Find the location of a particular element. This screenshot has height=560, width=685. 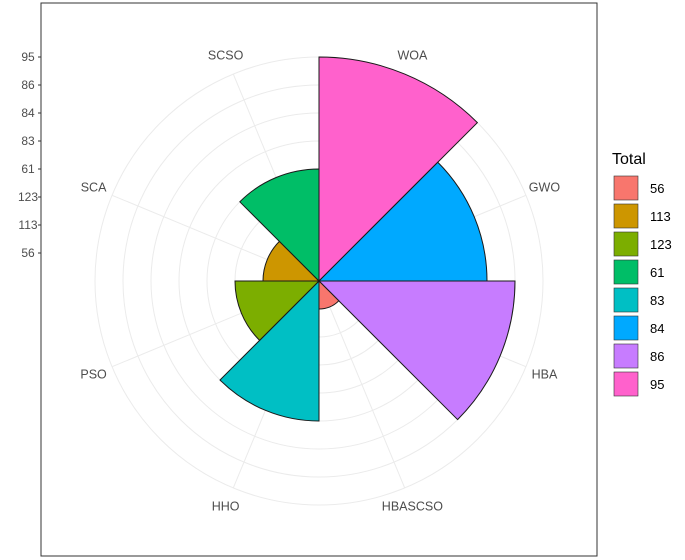

bar-scso is located at coordinates (279, 225).